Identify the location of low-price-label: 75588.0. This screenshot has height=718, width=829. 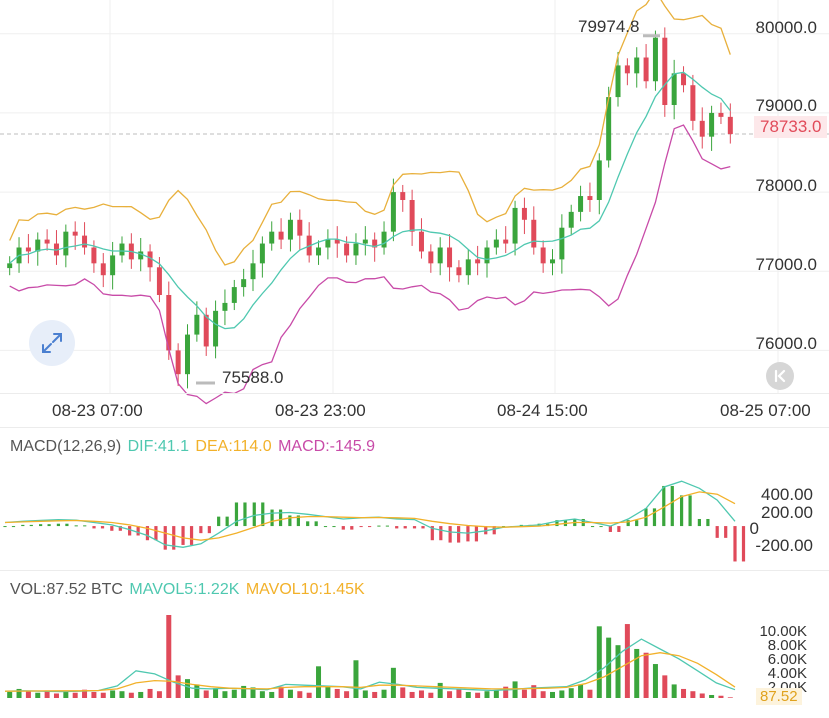
(253, 377).